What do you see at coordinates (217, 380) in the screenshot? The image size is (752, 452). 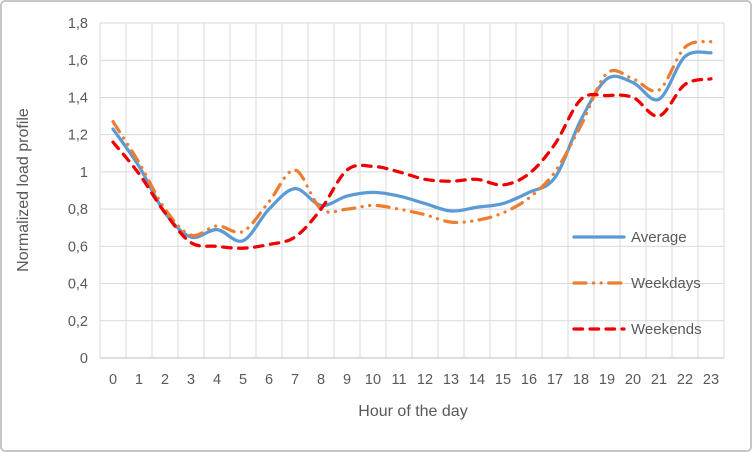 I see `x-tick-label: 4` at bounding box center [217, 380].